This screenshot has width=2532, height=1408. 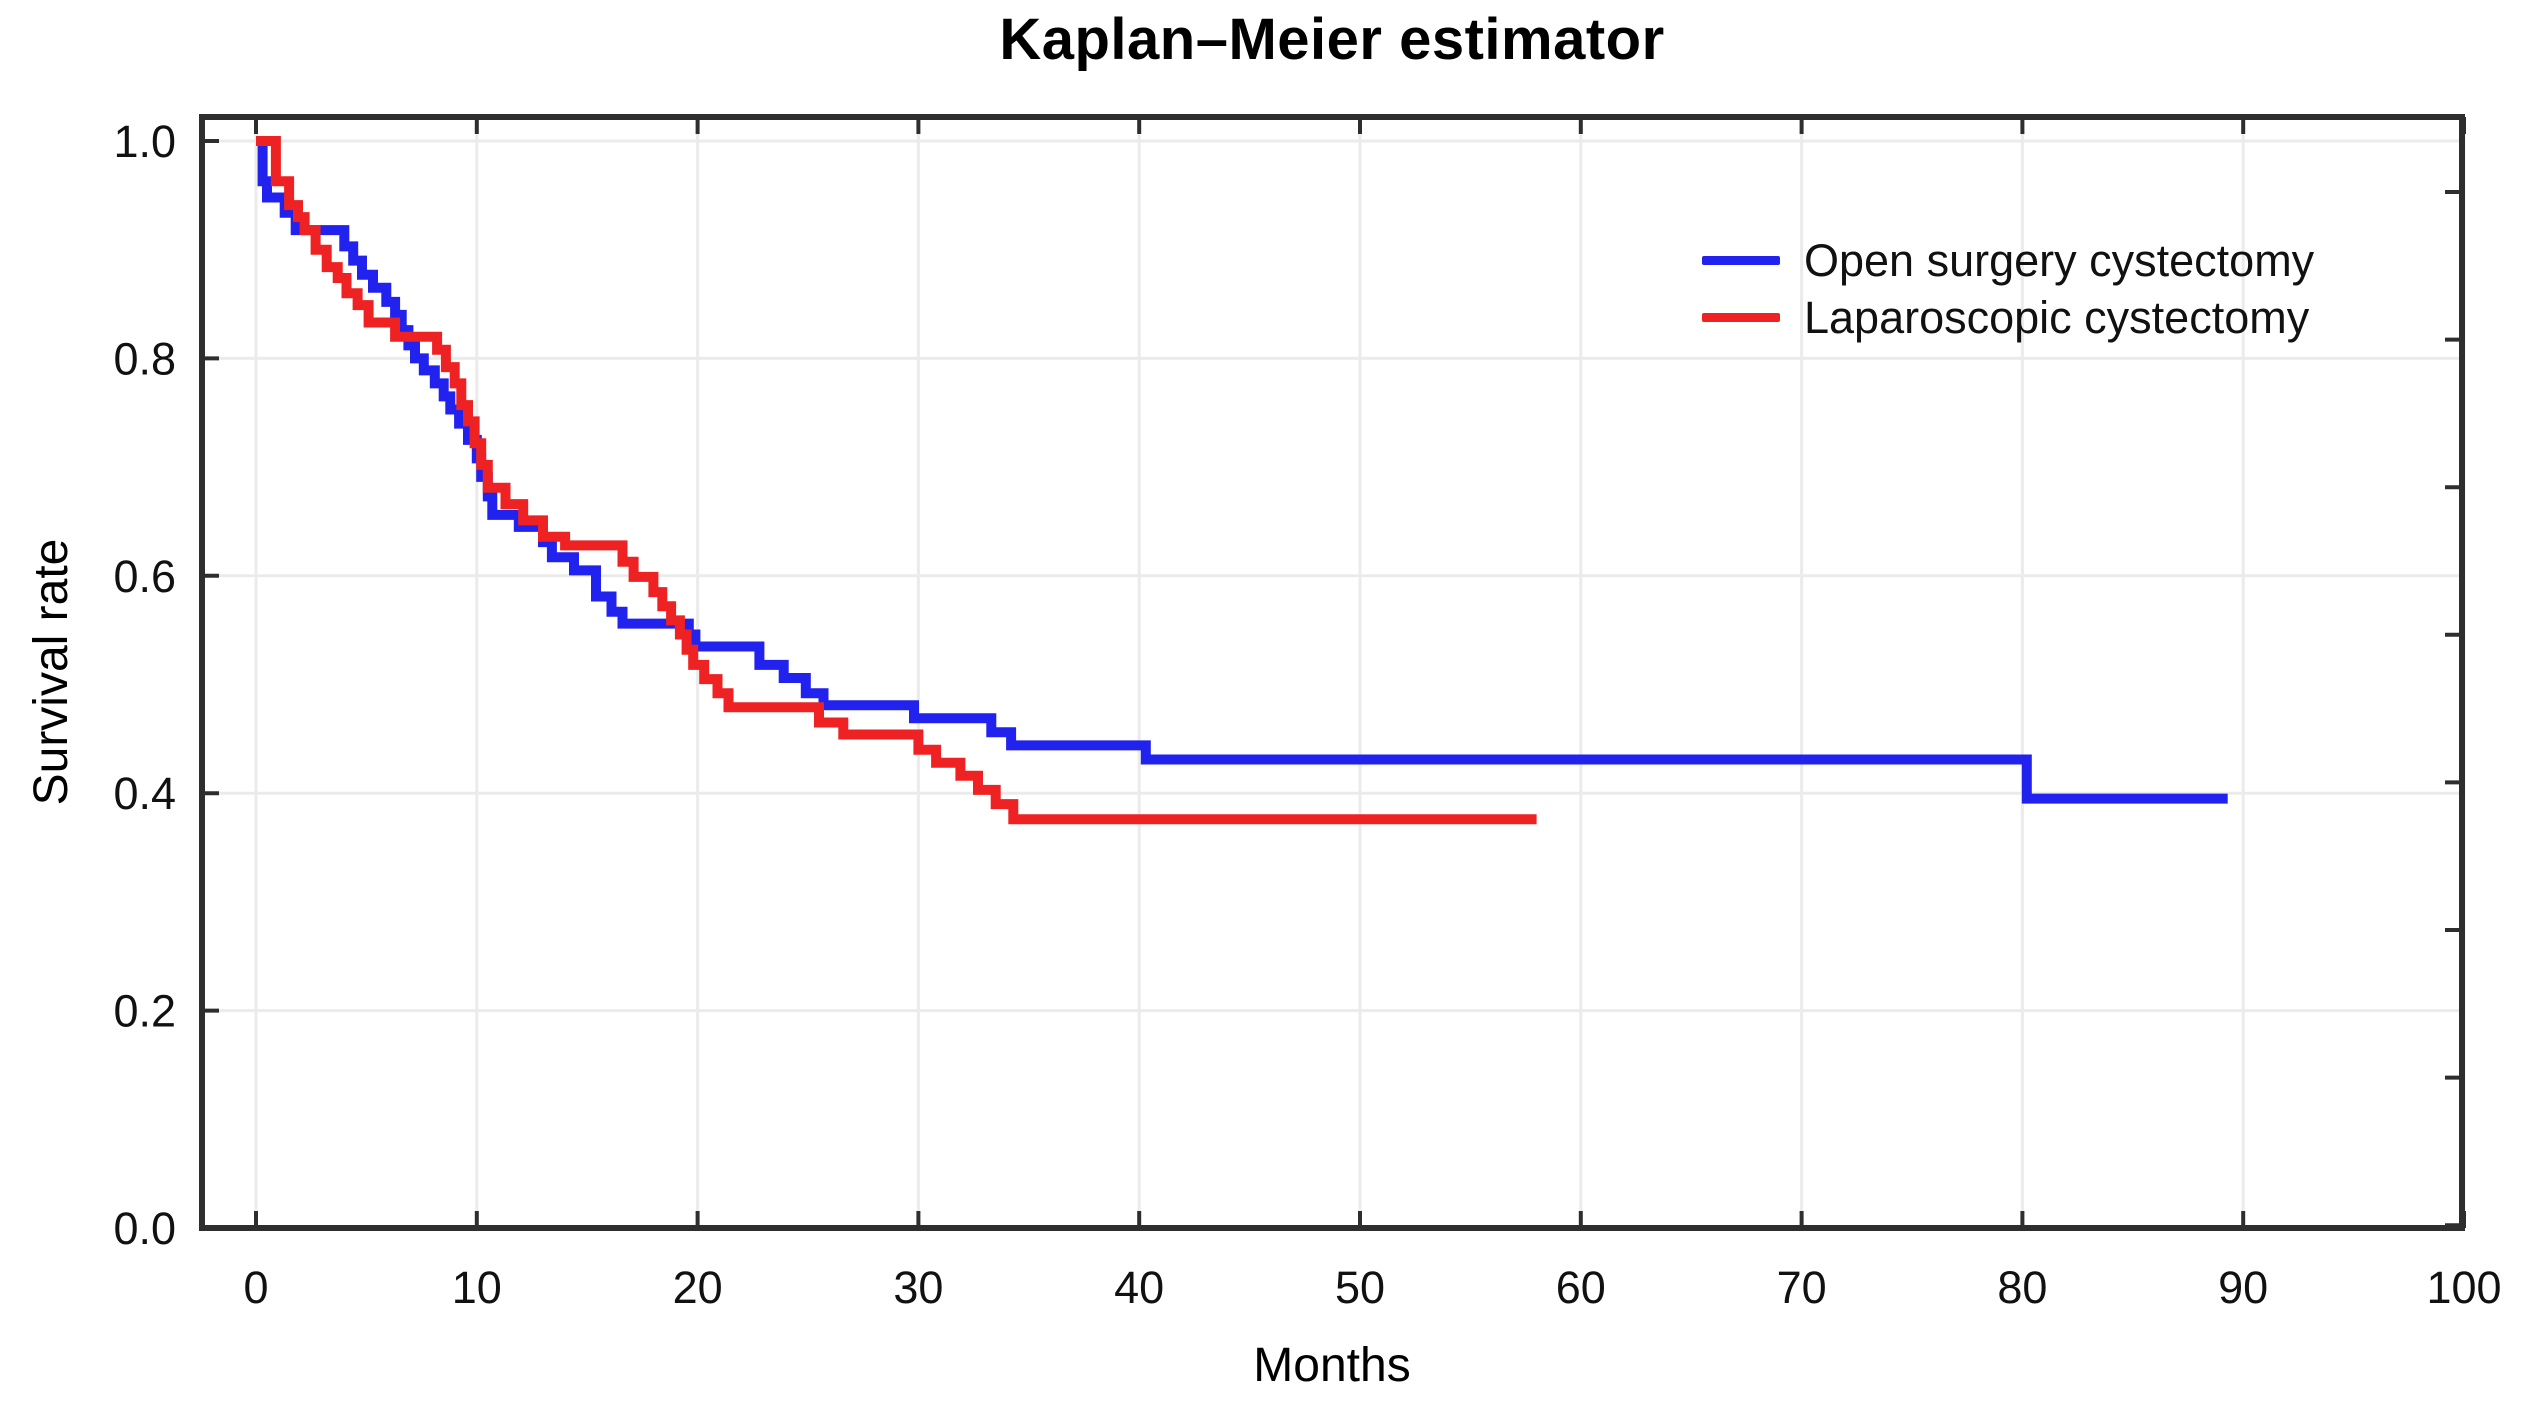 I want to click on x-tick-label: 100, so click(x=2463, y=1287).